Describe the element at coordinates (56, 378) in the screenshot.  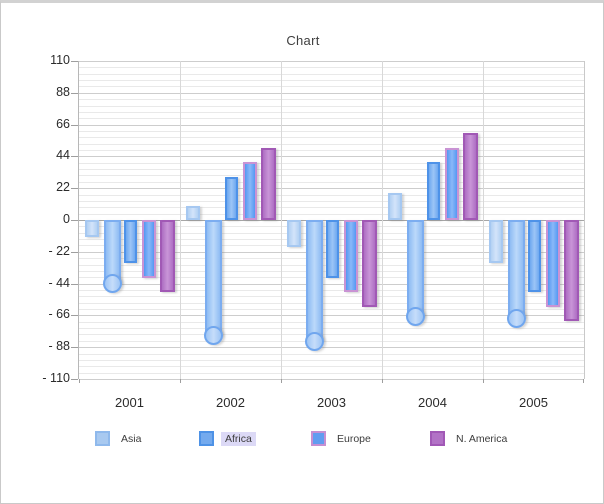
I see `y-axis-label: - 110` at that location.